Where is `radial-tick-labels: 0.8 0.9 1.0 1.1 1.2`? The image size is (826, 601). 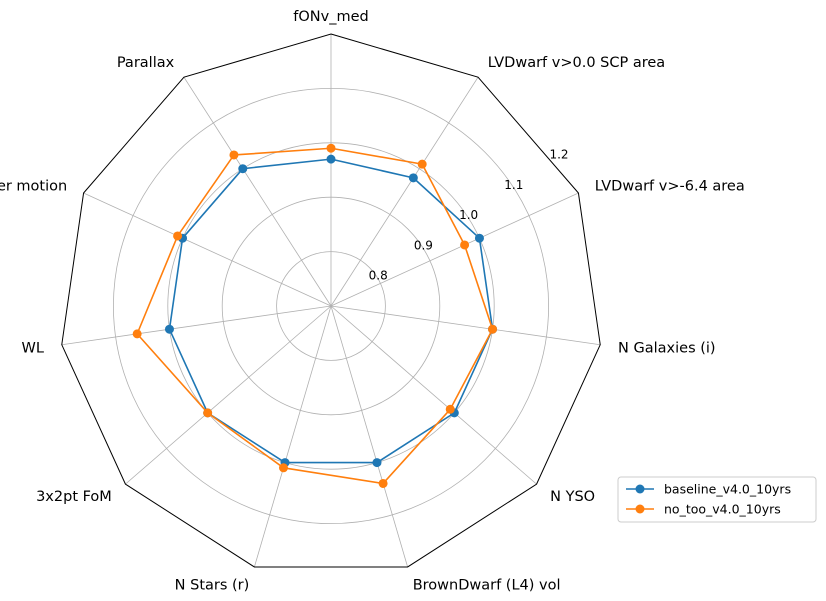
radial-tick-labels: 0.8 0.9 1.0 1.1 1.2 is located at coordinates (469, 215).